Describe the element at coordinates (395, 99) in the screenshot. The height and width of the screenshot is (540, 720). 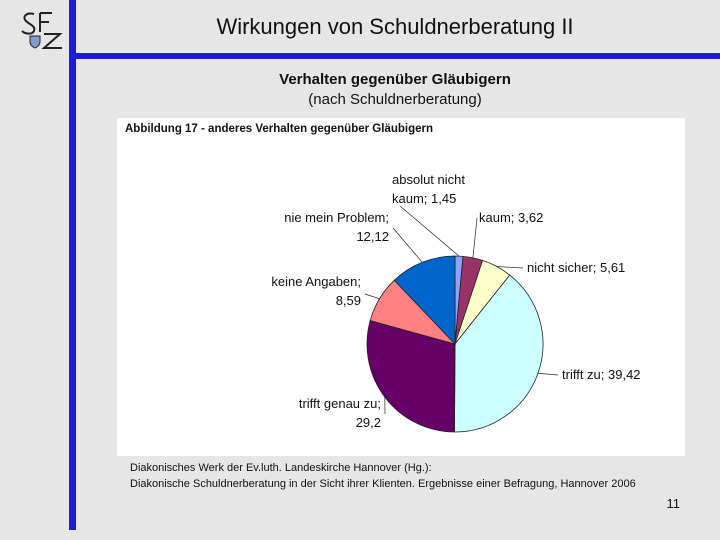
I see `subtitle-sub: (nach Schuldnerberatung)` at that location.